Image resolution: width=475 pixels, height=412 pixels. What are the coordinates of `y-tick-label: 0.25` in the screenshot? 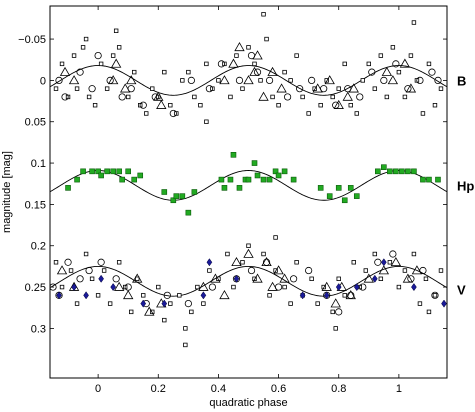 It's located at (35, 288).